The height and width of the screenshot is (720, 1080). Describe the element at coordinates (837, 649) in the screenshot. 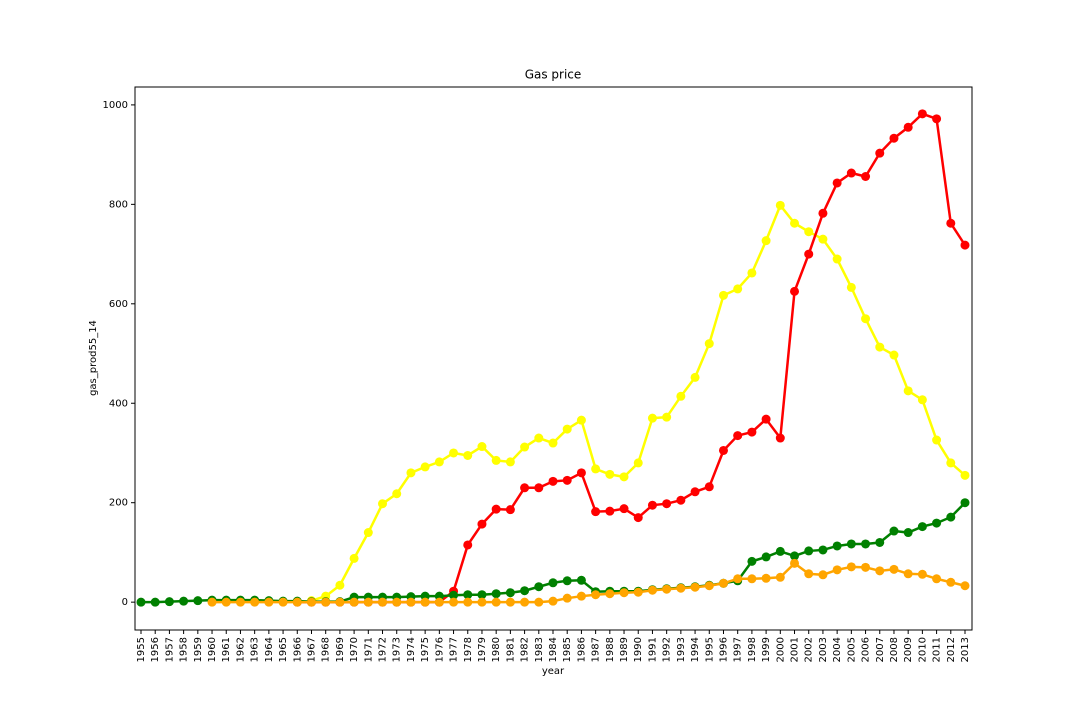

I see `x-tick-label: 2004` at that location.